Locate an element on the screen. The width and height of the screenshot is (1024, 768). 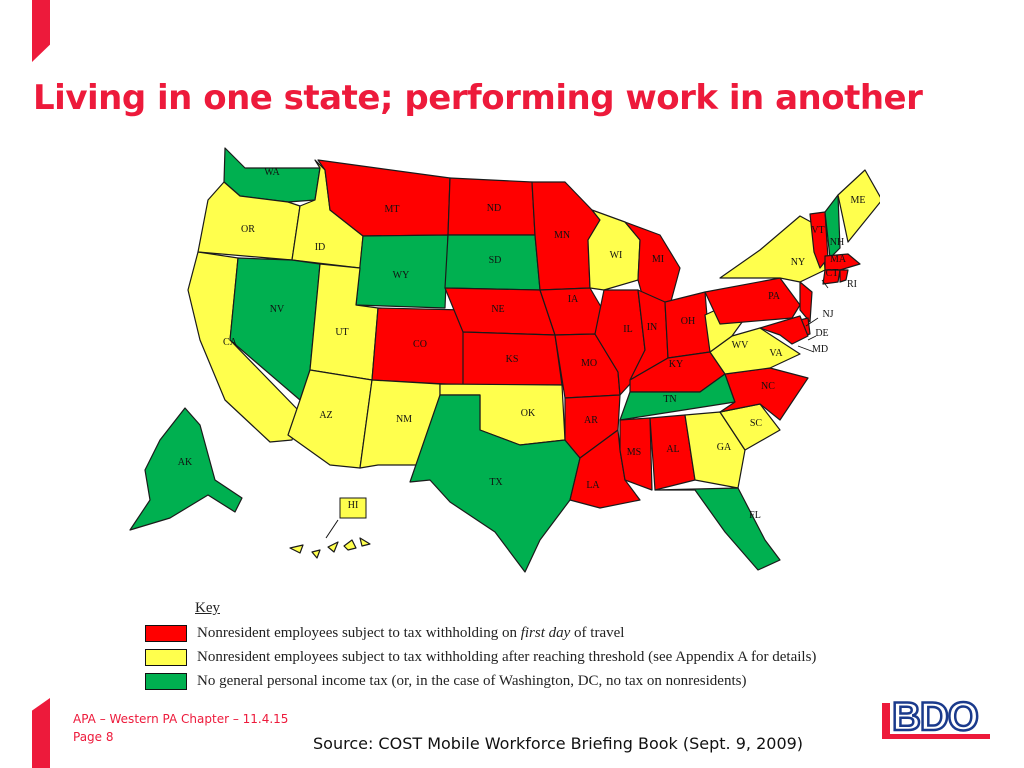
state-vt is located at coordinates (819, 240).